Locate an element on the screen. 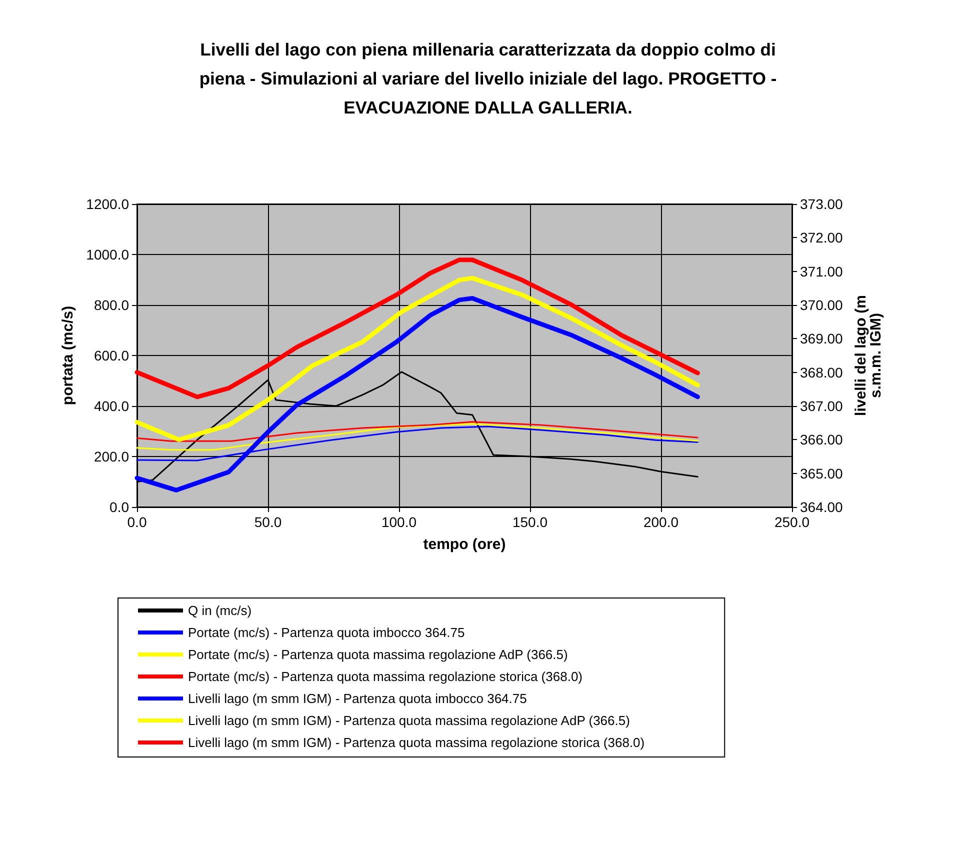 This screenshot has height=865, width=958. y2-tick-label: 366.00 is located at coordinates (822, 440).